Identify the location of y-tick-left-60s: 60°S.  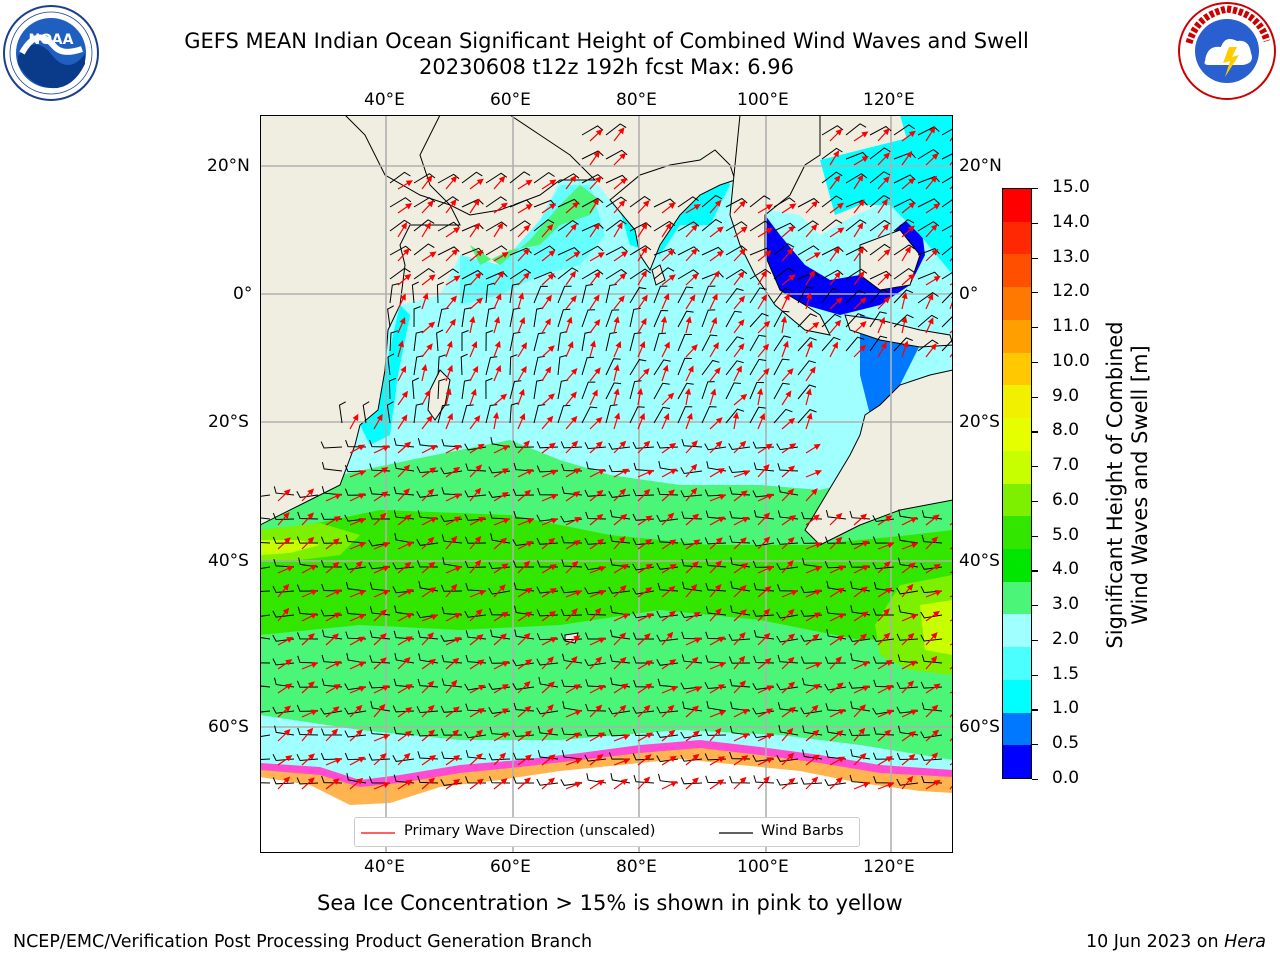
(228, 727).